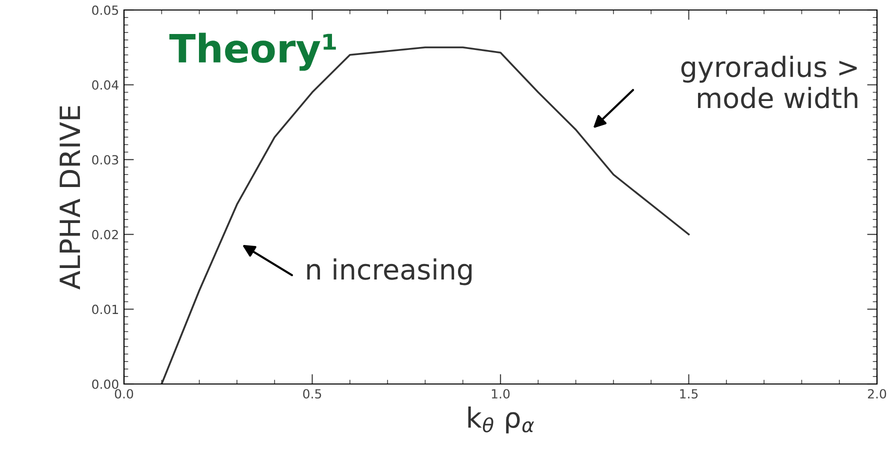  What do you see at coordinates (769, 82) in the screenshot?
I see `annotation: gyroradius > mode width` at bounding box center [769, 82].